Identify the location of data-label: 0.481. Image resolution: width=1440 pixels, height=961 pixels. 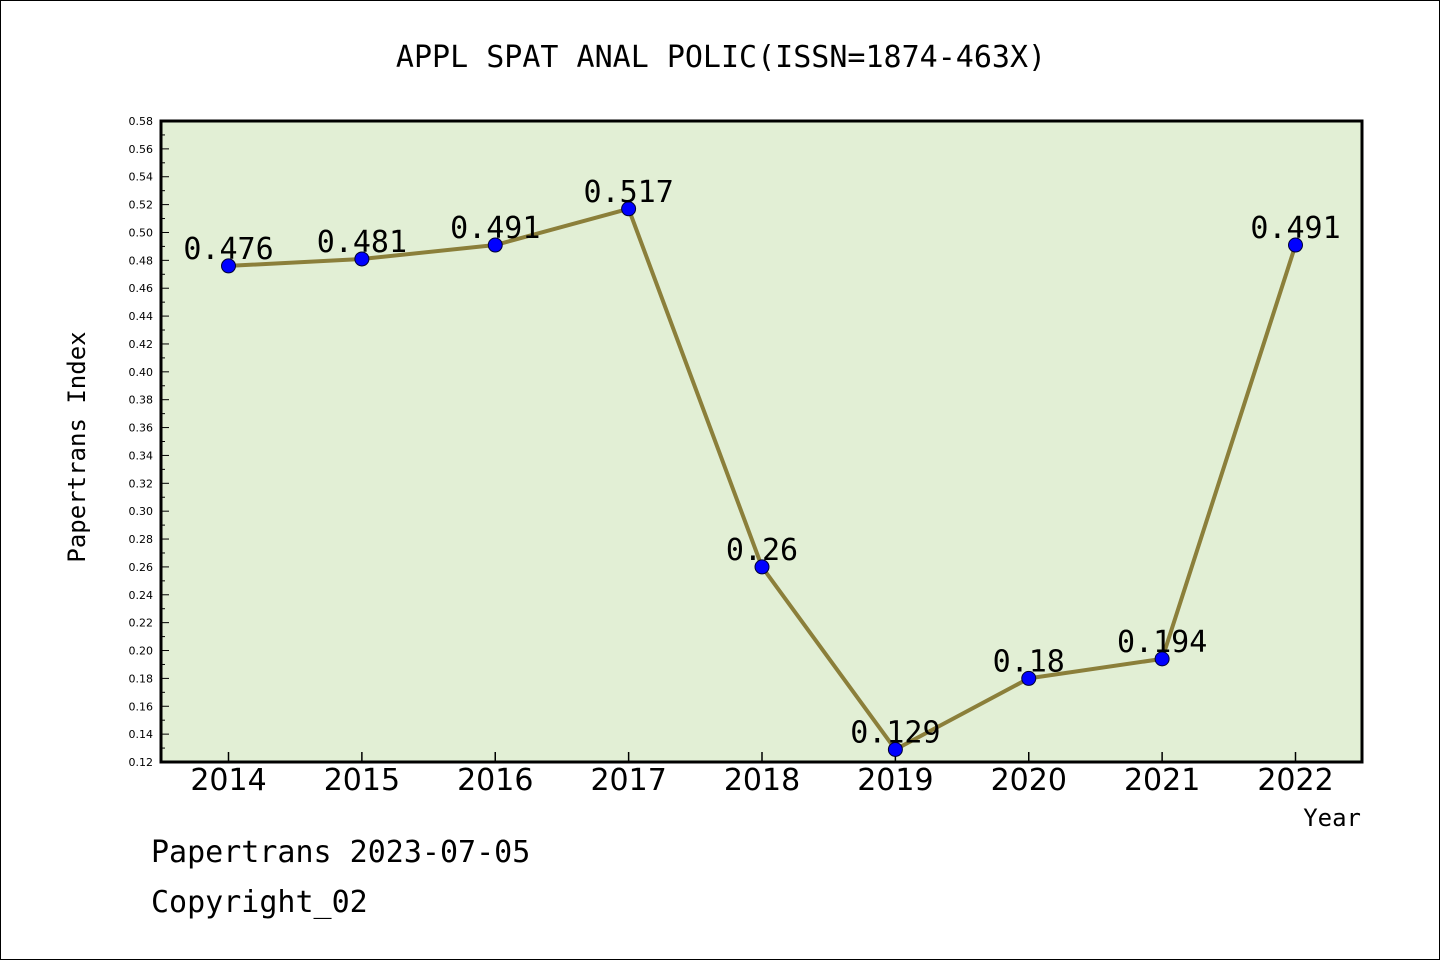
(362, 242).